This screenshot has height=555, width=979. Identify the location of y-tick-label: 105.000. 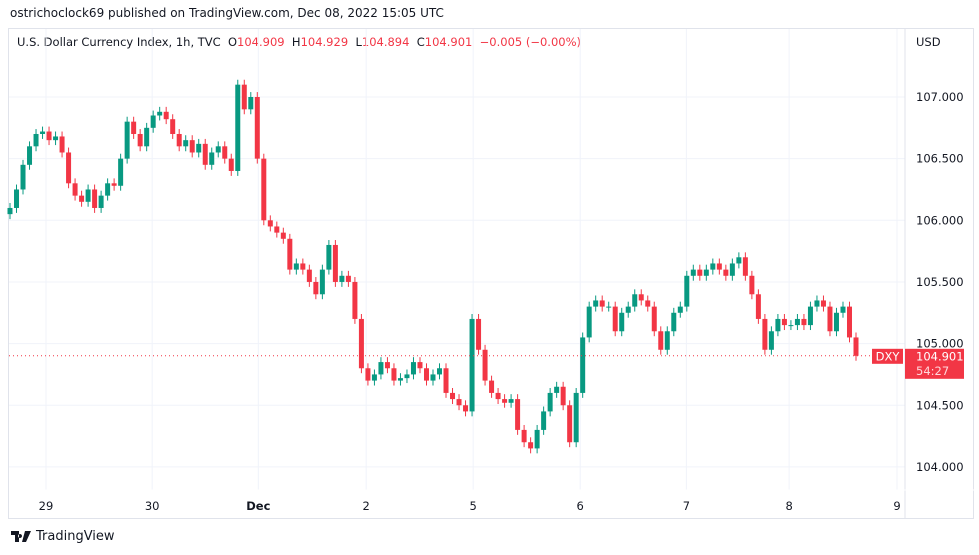
(940, 344).